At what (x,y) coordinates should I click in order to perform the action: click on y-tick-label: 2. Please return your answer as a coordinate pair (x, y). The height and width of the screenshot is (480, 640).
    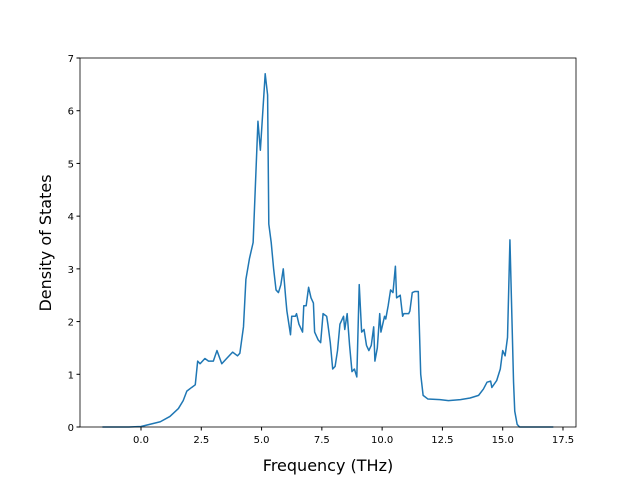
    Looking at the image, I should click on (71, 323).